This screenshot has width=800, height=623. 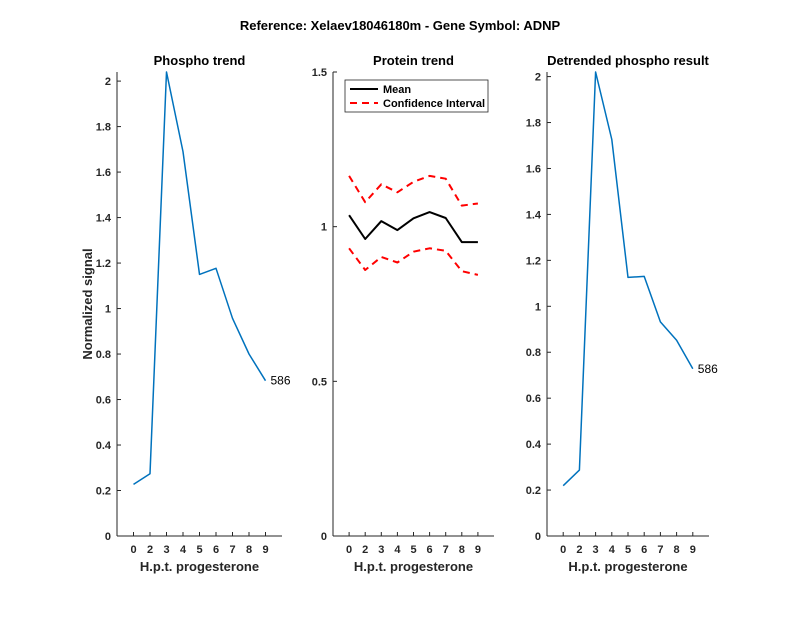 I want to click on series-line-confidence-interval-upper, so click(x=413, y=190).